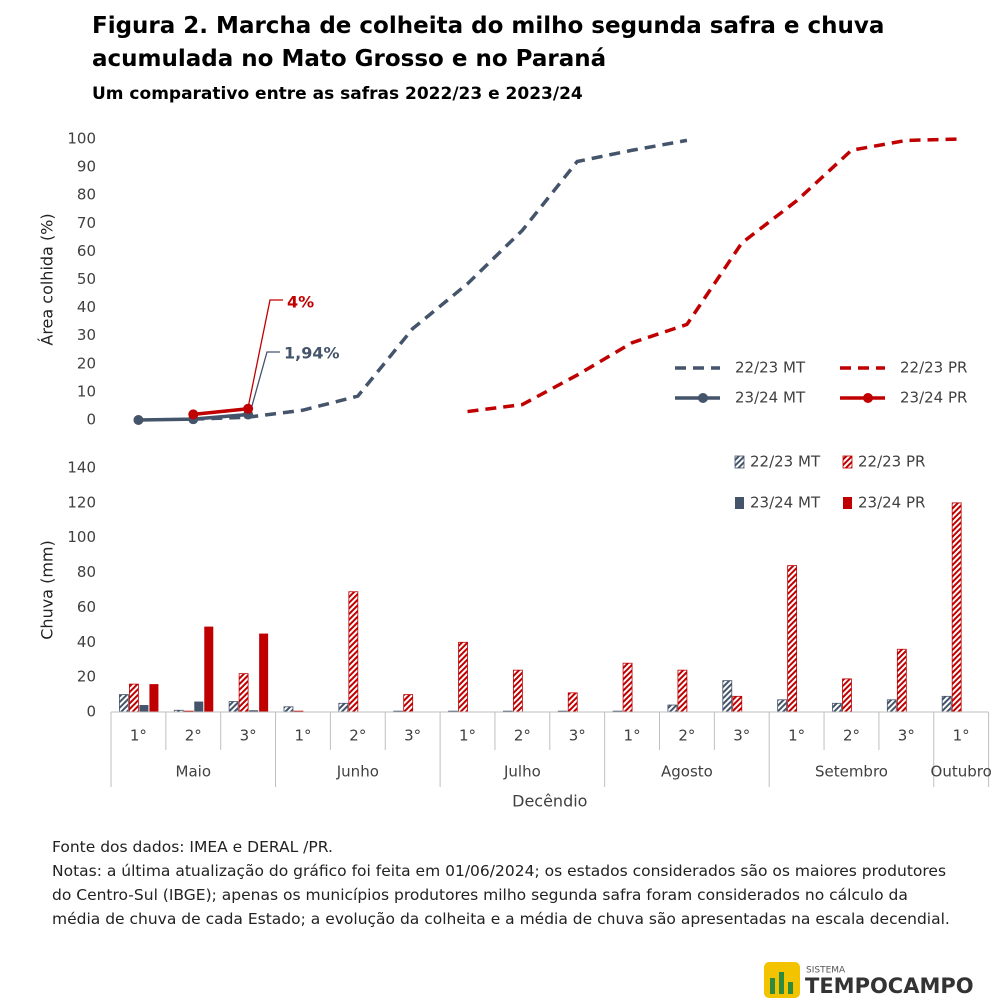 This screenshot has width=1008, height=1005. Describe the element at coordinates (47, 589) in the screenshot. I see `y-axis-label: Chuva (mm)` at that location.